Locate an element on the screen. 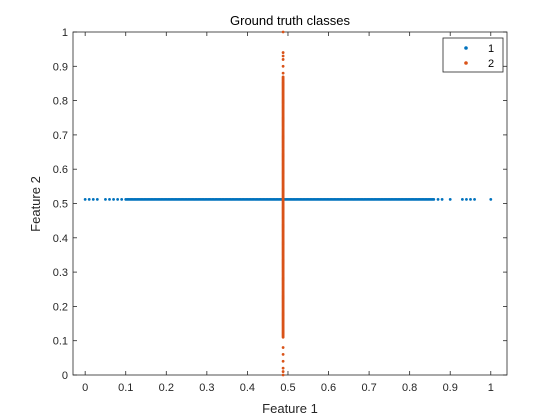 Image resolution: width=560 pixels, height=420 pixels. chart-title: Ground truth classes is located at coordinates (290, 20).